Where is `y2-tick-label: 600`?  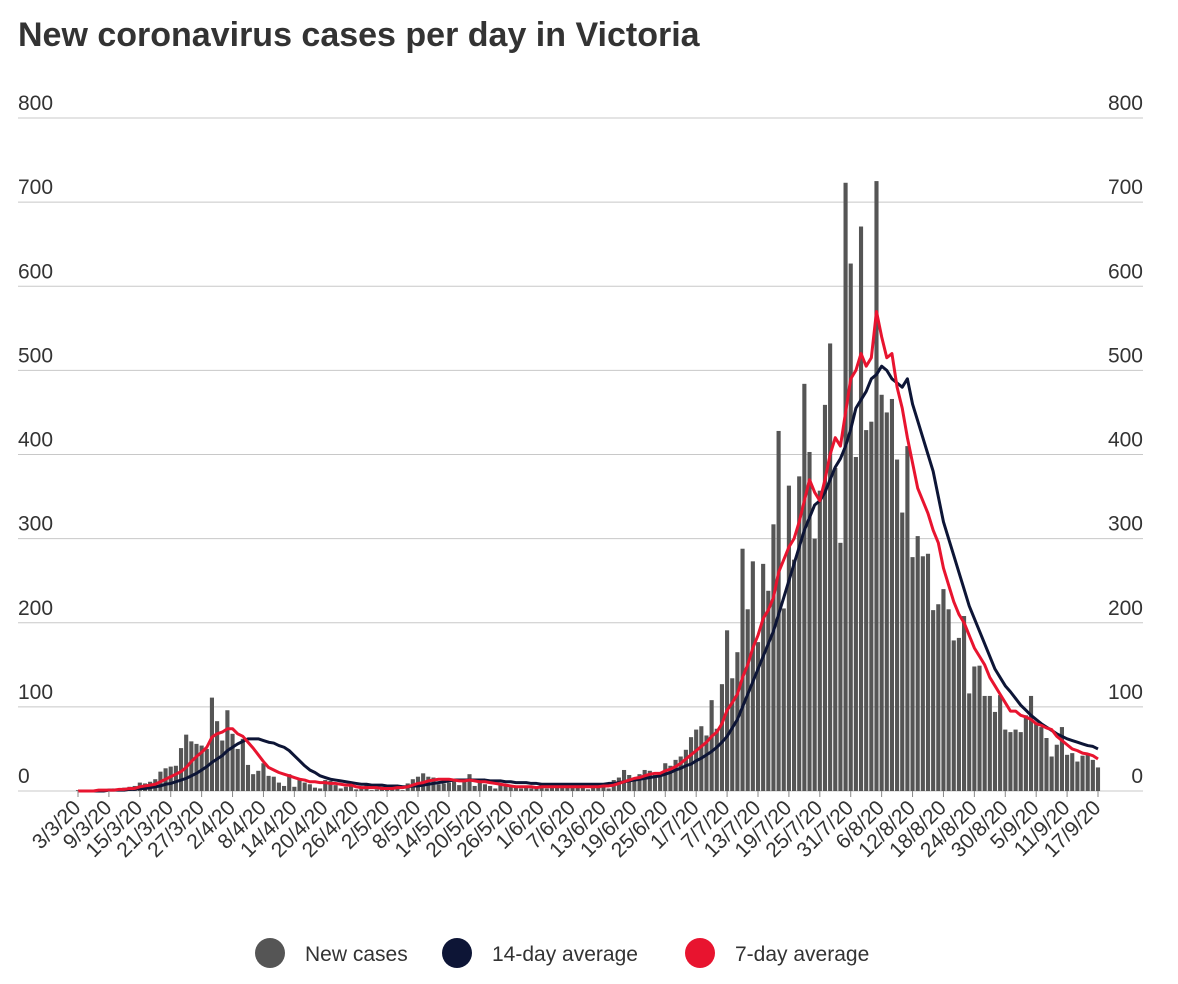
y2-tick-label: 600 is located at coordinates (1125, 271).